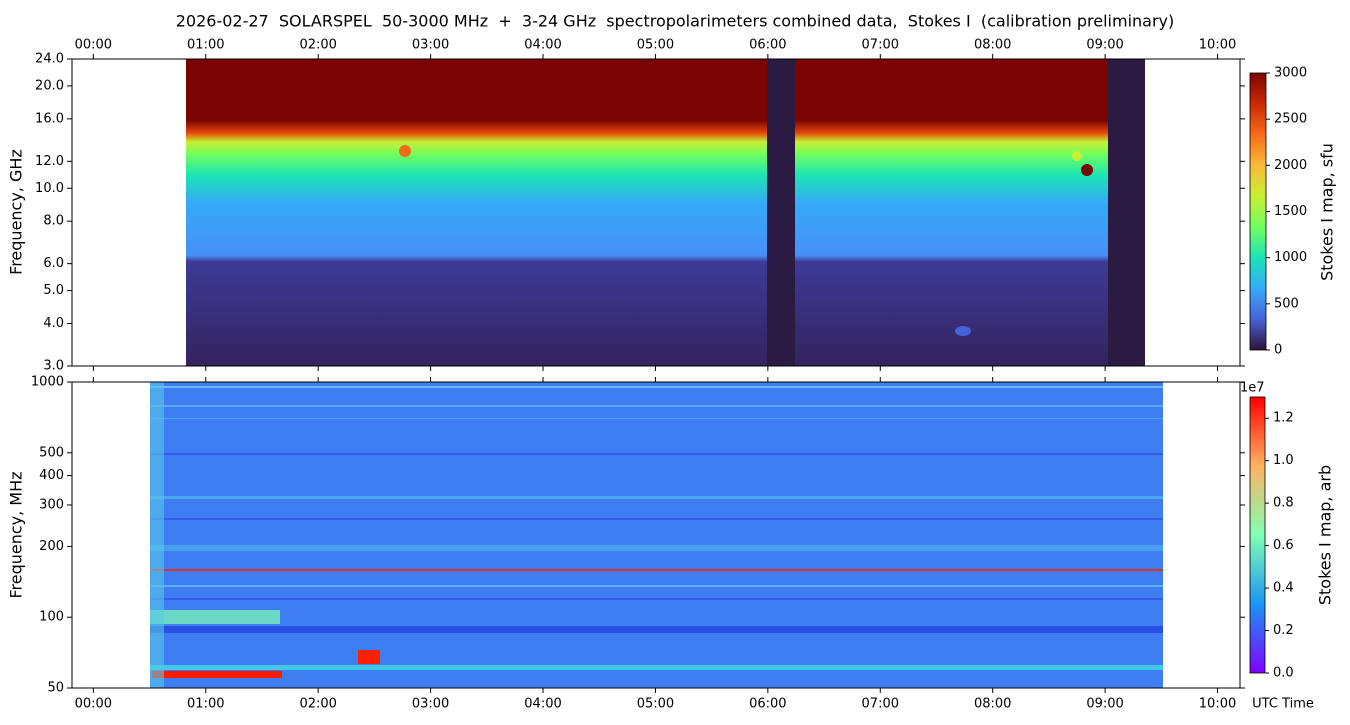 This screenshot has width=1350, height=725. I want to click on colorbar-label: Stokes I map, sfu, so click(1327, 212).